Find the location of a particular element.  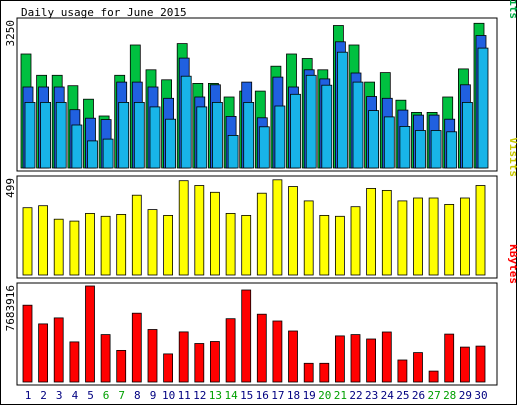

day-label-29: 29 is located at coordinates (465, 395).